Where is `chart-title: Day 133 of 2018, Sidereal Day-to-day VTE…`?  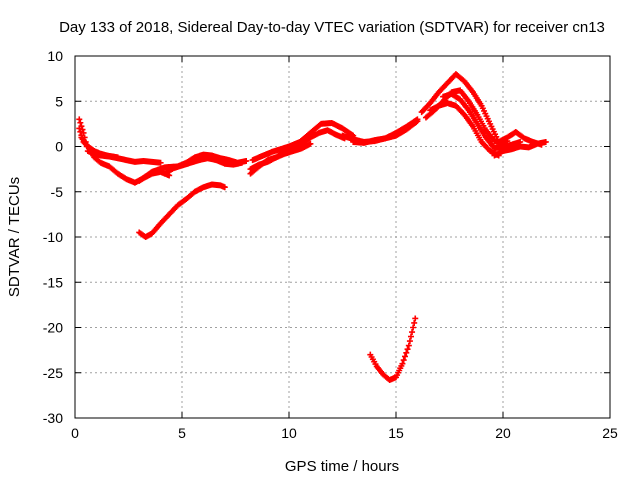
chart-title: Day 133 of 2018, Sidereal Day-to-day VTE… is located at coordinates (332, 27).